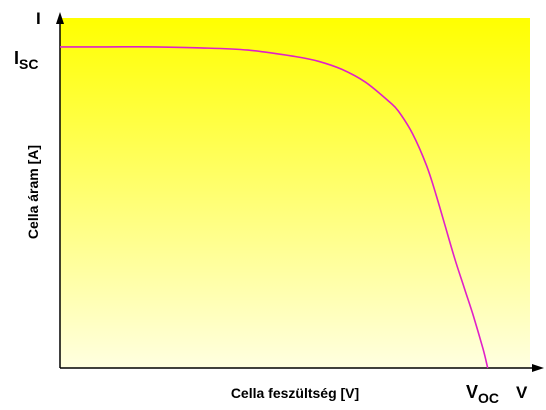 This screenshot has width=546, height=410. Describe the element at coordinates (16, 58) in the screenshot. I see `isc-label-main: I` at that location.